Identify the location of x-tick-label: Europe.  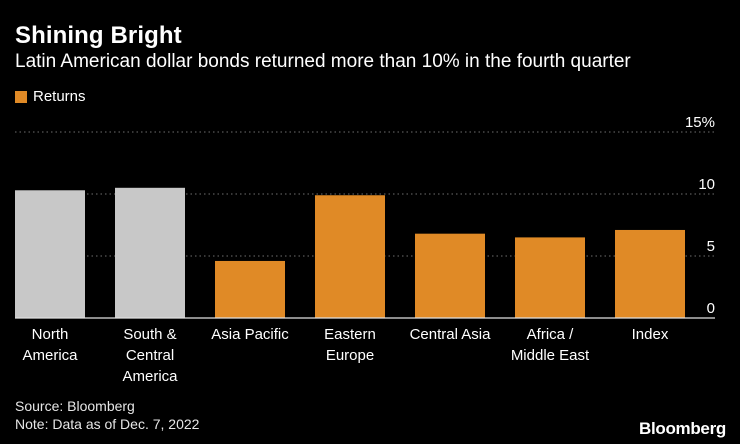
(350, 355).